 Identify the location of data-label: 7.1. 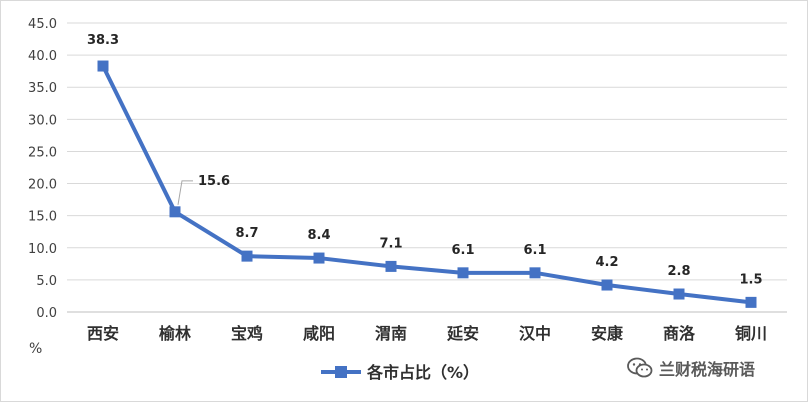
(390, 243).